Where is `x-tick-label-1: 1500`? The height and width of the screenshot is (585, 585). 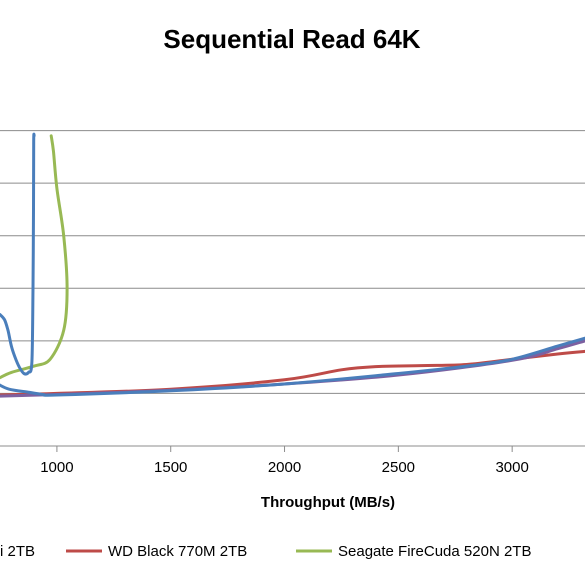 x-tick-label-1: 1500 is located at coordinates (170, 467).